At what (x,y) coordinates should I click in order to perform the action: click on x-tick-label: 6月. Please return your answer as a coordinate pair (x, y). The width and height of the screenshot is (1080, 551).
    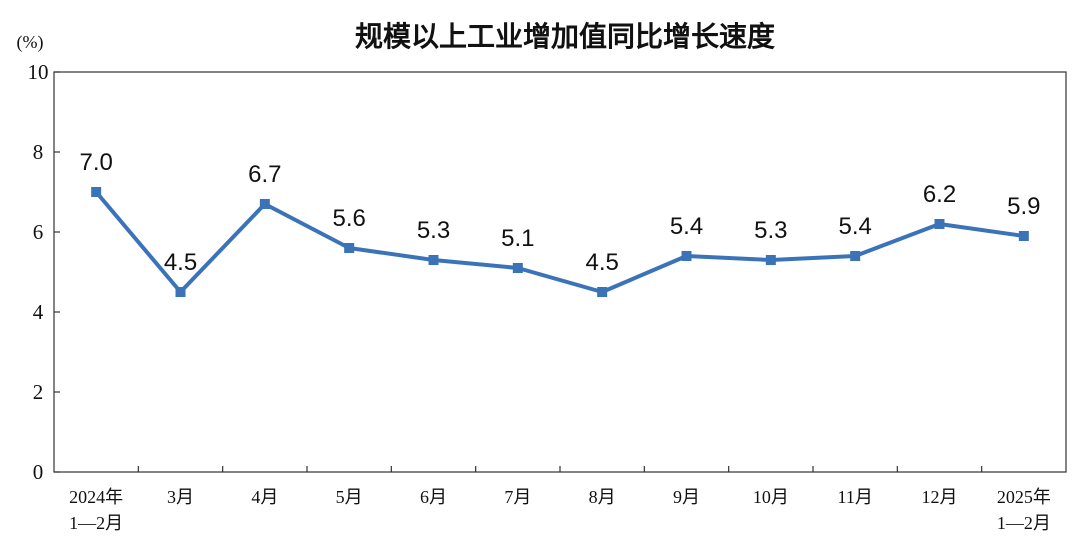
    Looking at the image, I should click on (433, 497).